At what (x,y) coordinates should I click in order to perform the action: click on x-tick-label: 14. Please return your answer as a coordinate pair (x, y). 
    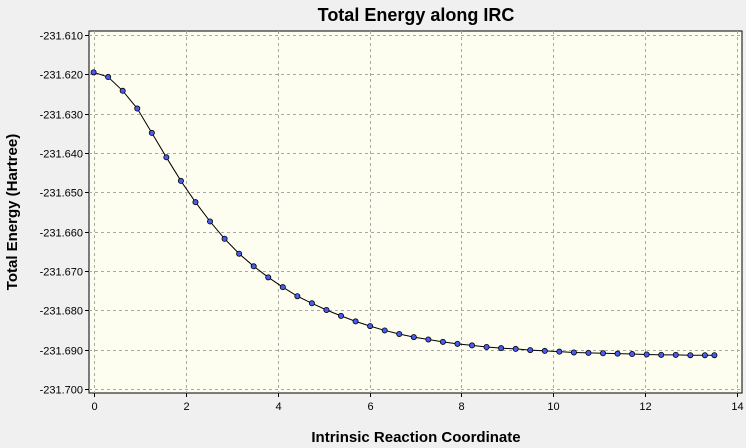
    Looking at the image, I should click on (737, 407).